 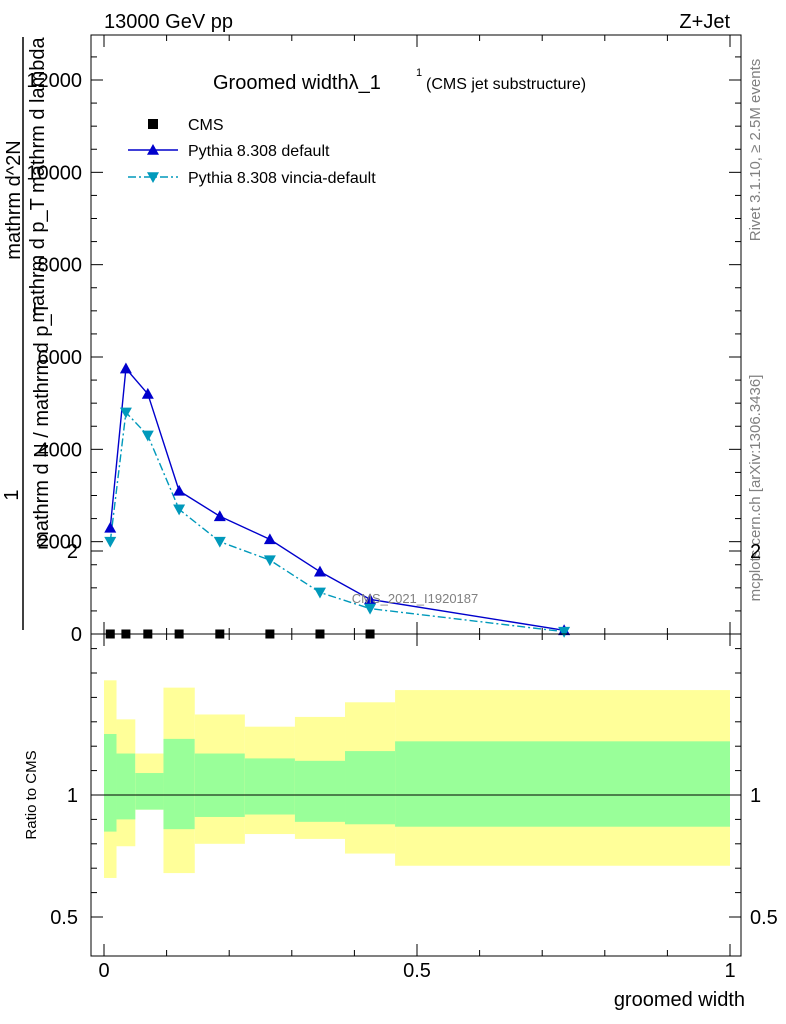 I want to click on ratio-y-tick-label-right: 1, so click(x=755, y=796).